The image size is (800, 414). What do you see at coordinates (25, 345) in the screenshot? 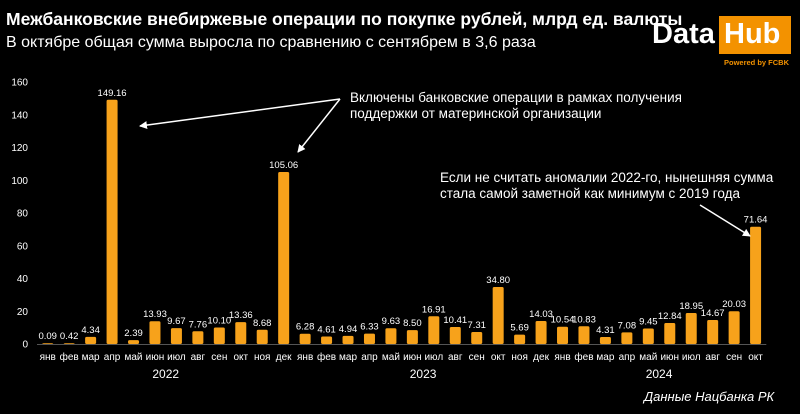
I see `y-tick-label: 0` at bounding box center [25, 345].